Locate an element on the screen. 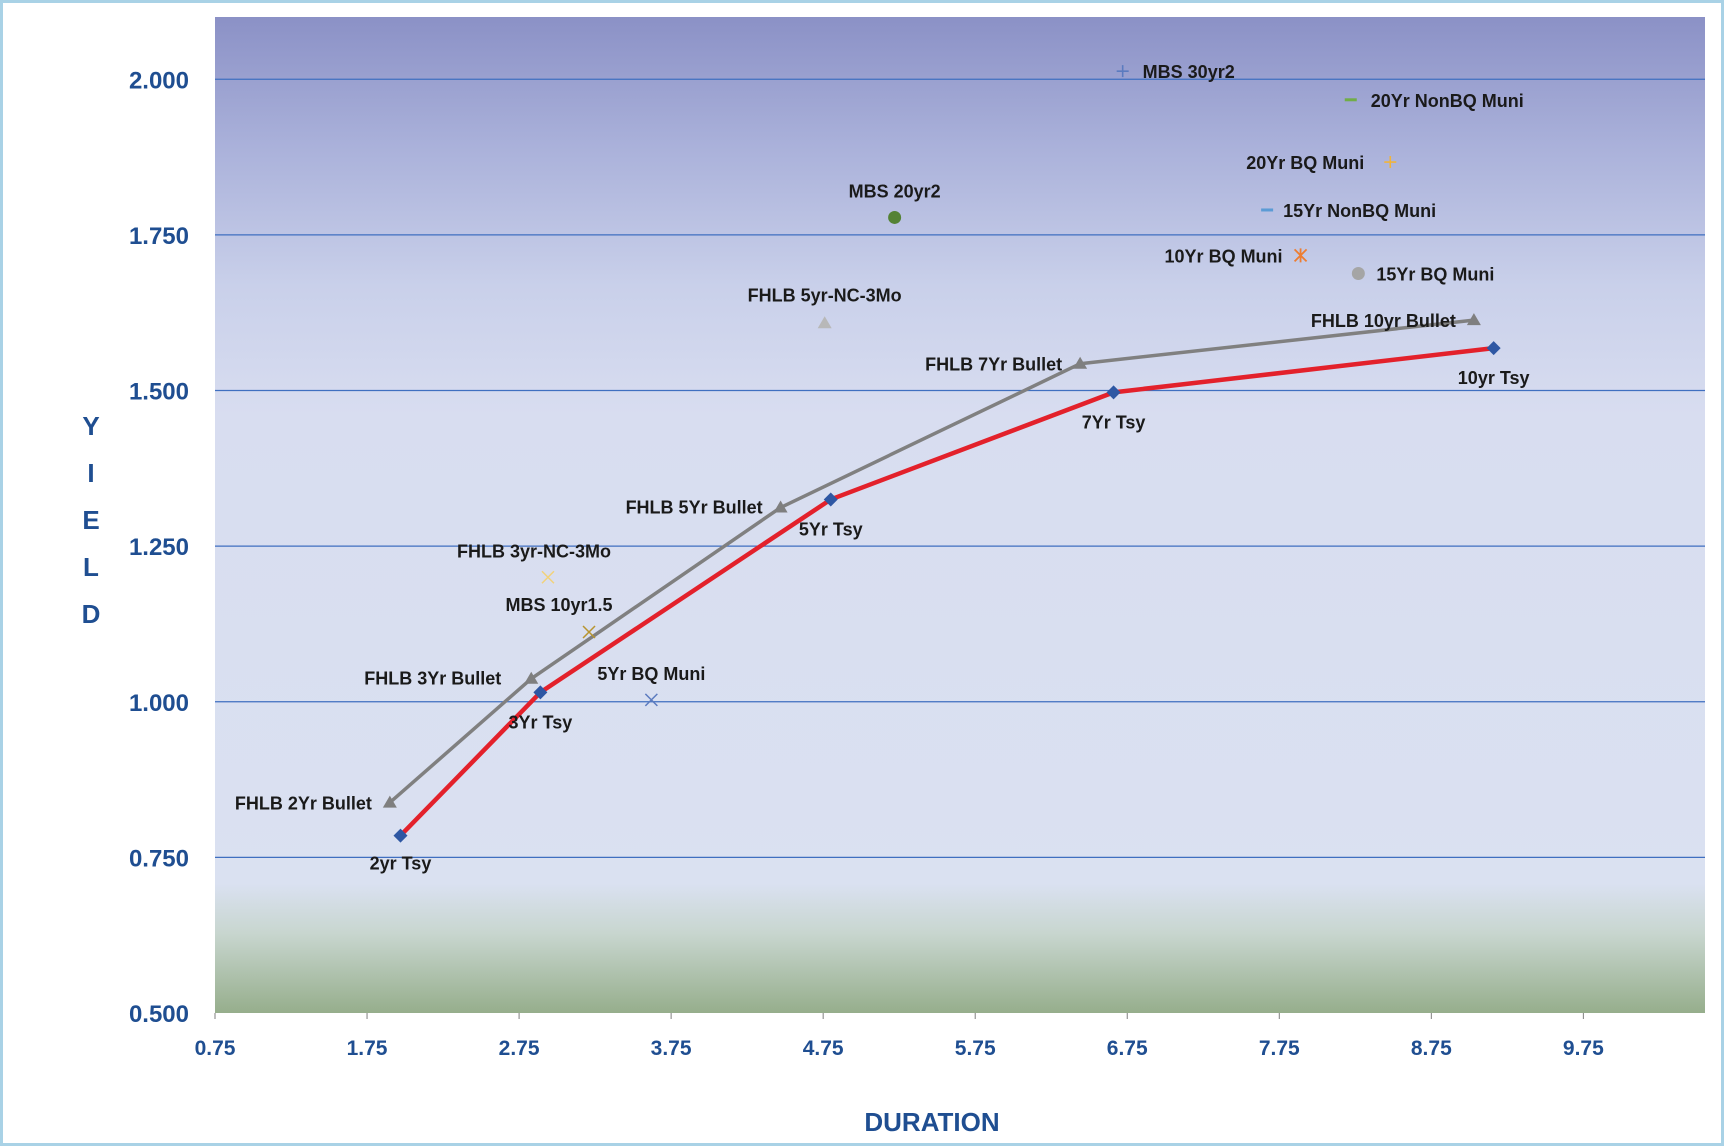  point-label: 15Yr BQ Muni is located at coordinates (1435, 274).